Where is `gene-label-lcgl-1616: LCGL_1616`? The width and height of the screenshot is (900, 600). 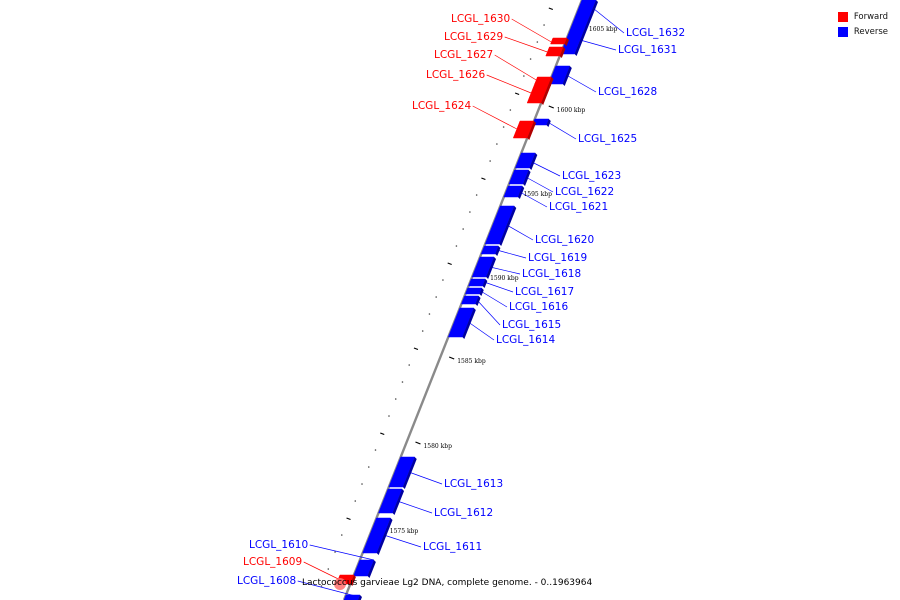 gene-label-lcgl-1616: LCGL_1616 is located at coordinates (538, 307).